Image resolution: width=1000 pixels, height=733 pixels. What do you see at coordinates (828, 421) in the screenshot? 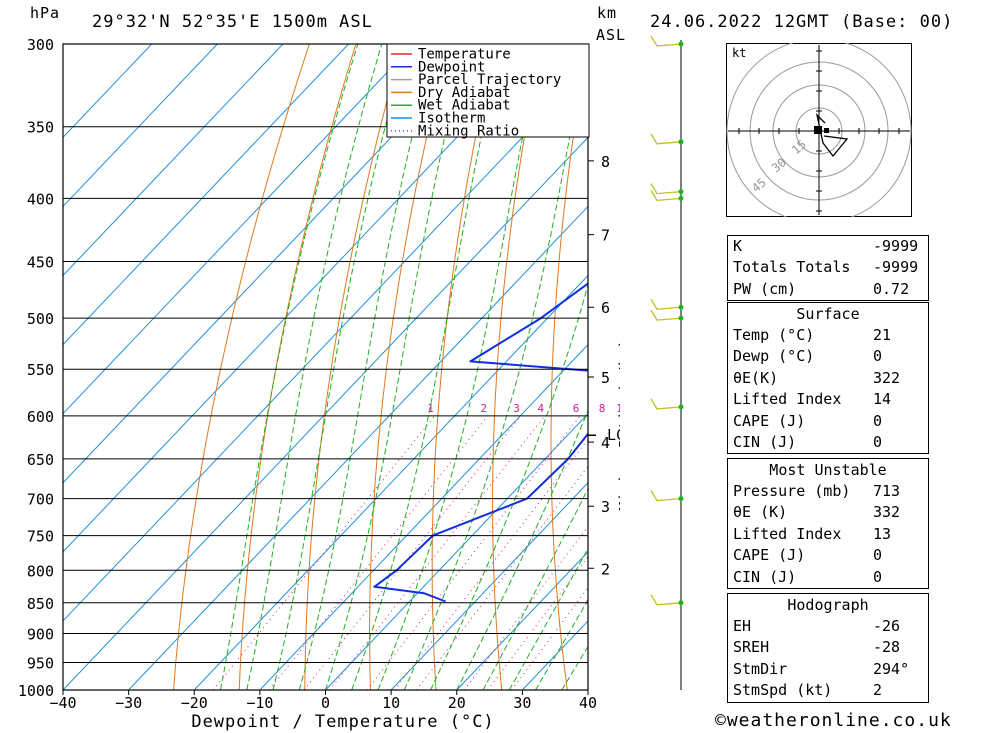
I see `surface-index-row: CAPE (J) 0` at bounding box center [828, 421].